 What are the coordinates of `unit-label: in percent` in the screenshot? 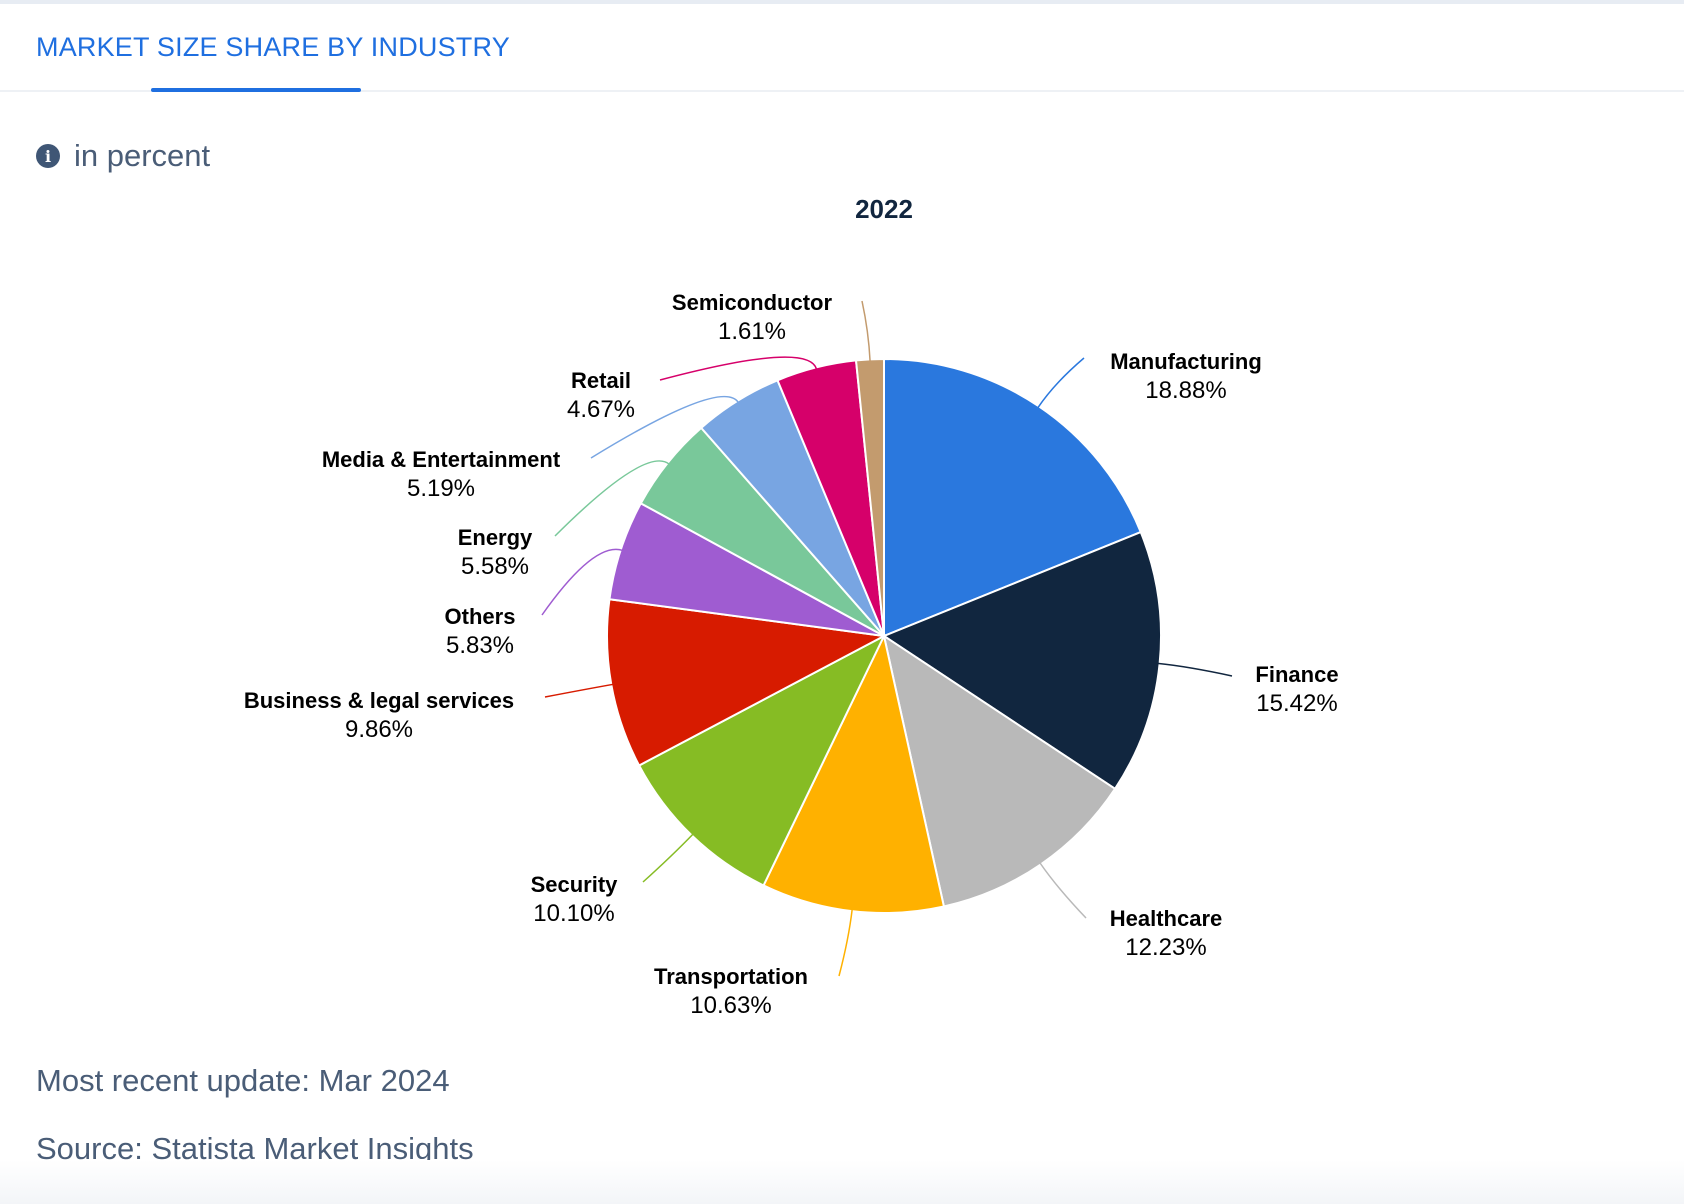 It's located at (142, 155).